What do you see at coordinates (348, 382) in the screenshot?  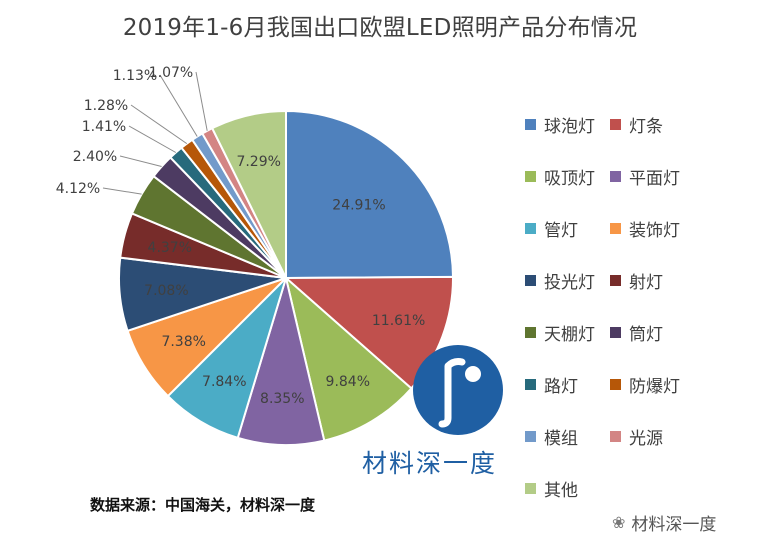 I see `pie-label-2: 9.84%` at bounding box center [348, 382].